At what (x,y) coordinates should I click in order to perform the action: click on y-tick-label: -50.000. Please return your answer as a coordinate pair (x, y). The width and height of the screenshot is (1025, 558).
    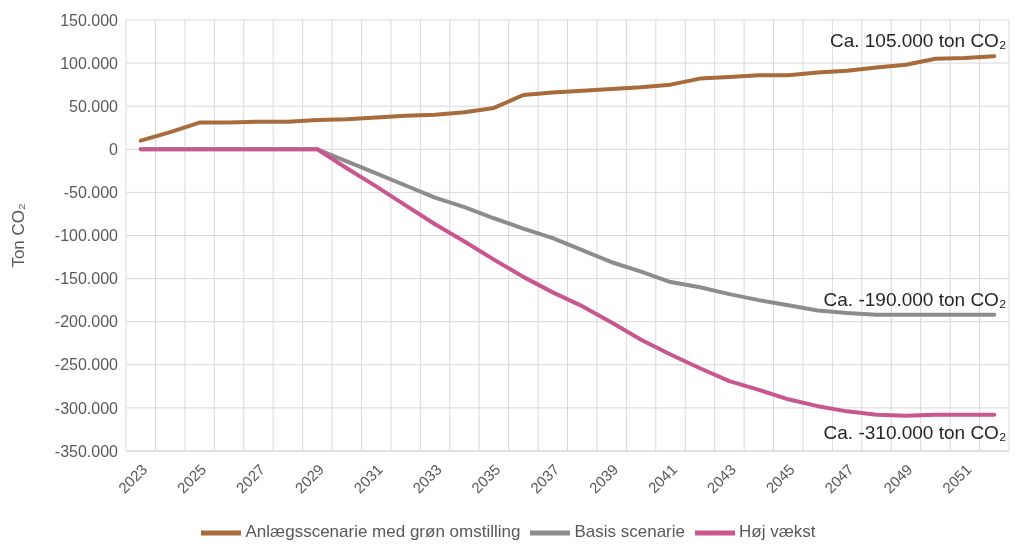
    Looking at the image, I should click on (91, 193).